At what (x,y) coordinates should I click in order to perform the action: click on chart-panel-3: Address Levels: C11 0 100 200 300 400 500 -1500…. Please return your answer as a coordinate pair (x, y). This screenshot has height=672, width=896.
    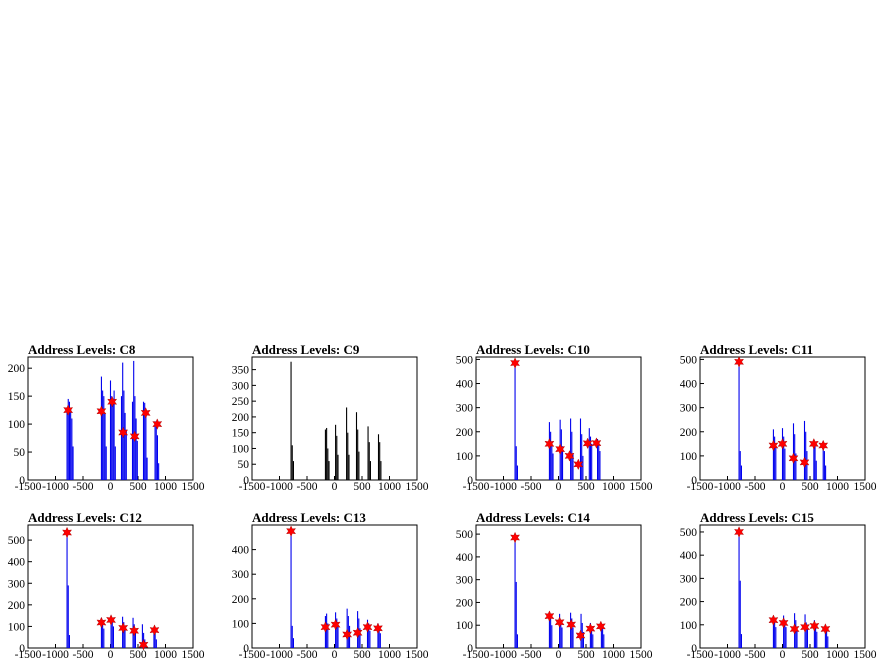
    Looking at the image, I should click on (778, 417).